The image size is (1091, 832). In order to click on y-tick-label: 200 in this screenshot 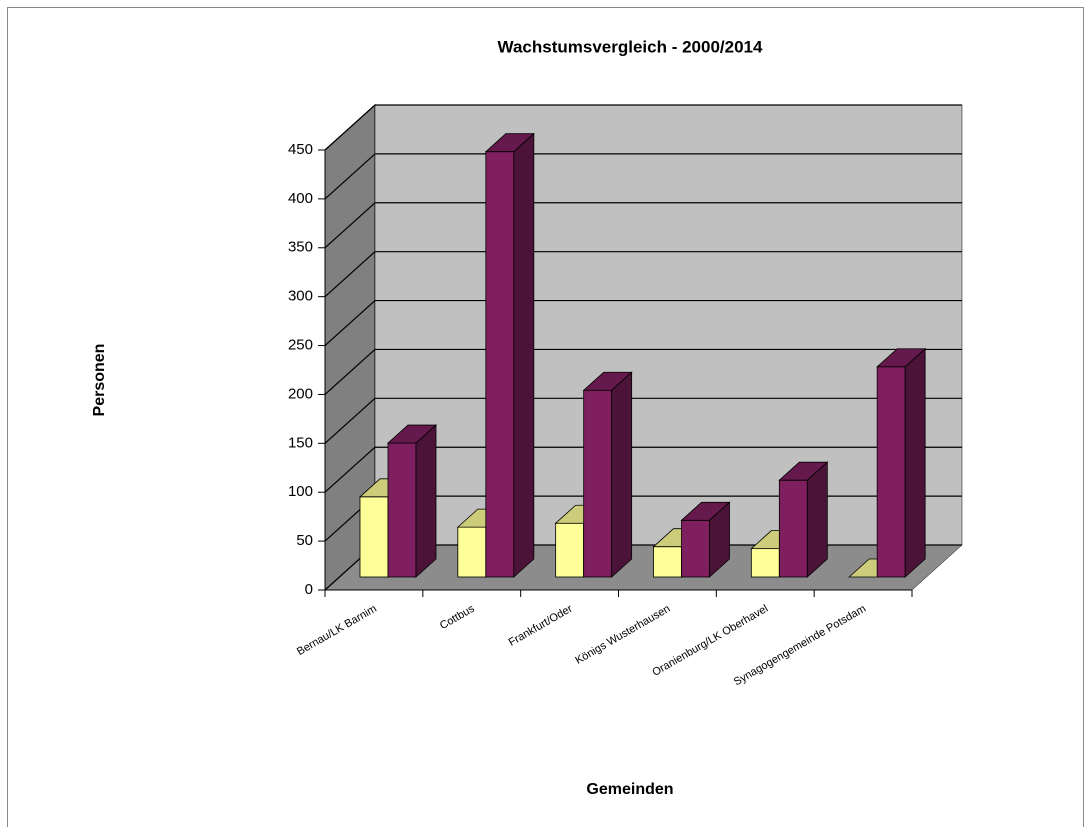, I will do `click(300, 393)`.